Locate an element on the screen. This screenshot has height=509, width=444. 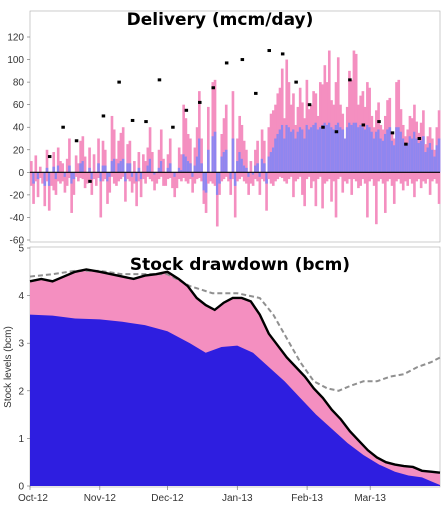
delivery-y-tick-label: 120 is located at coordinates (15, 38).